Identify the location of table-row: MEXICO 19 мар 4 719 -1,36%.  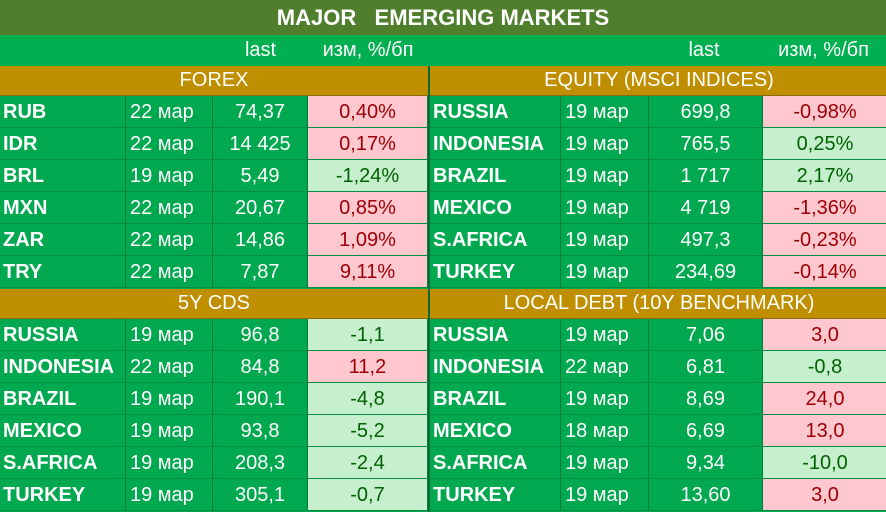
(658, 208).